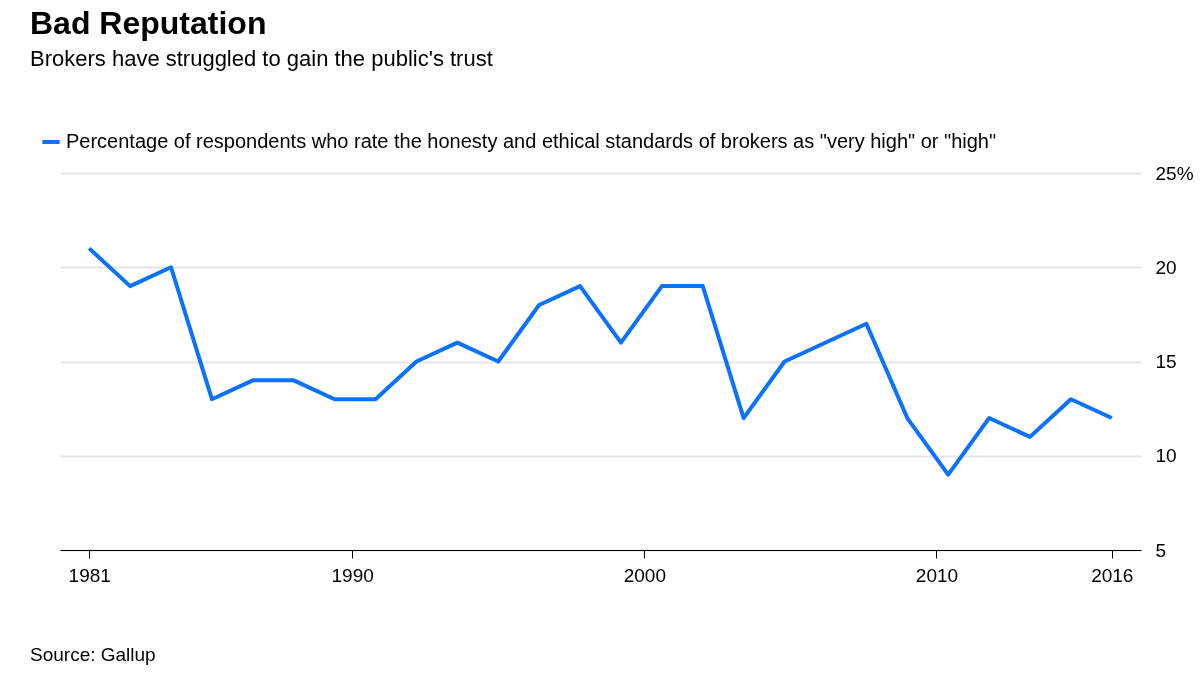 The height and width of the screenshot is (684, 1200). What do you see at coordinates (1161, 550) in the screenshot?
I see `y-tick-label: 5` at bounding box center [1161, 550].